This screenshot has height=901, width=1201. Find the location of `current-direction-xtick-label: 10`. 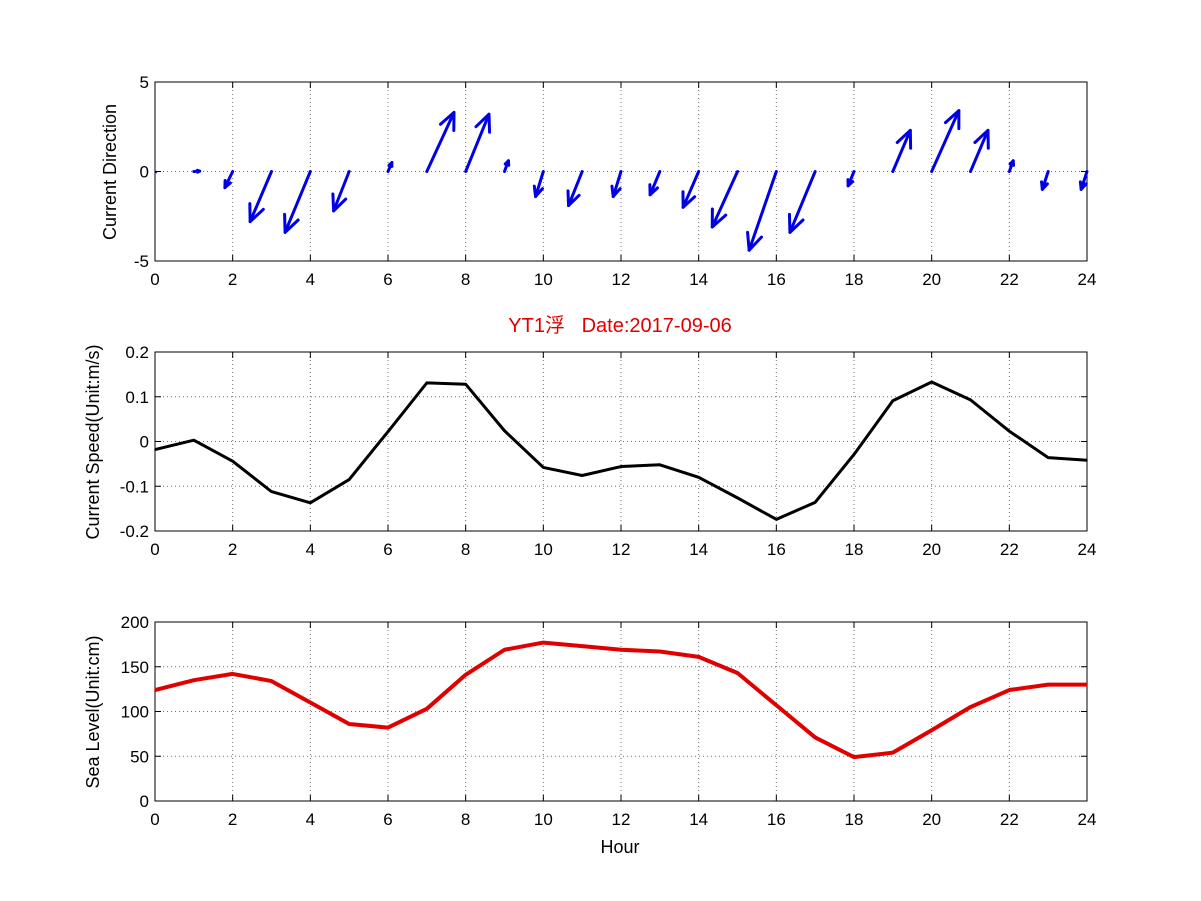

current-direction-xtick-label: 10 is located at coordinates (543, 279).